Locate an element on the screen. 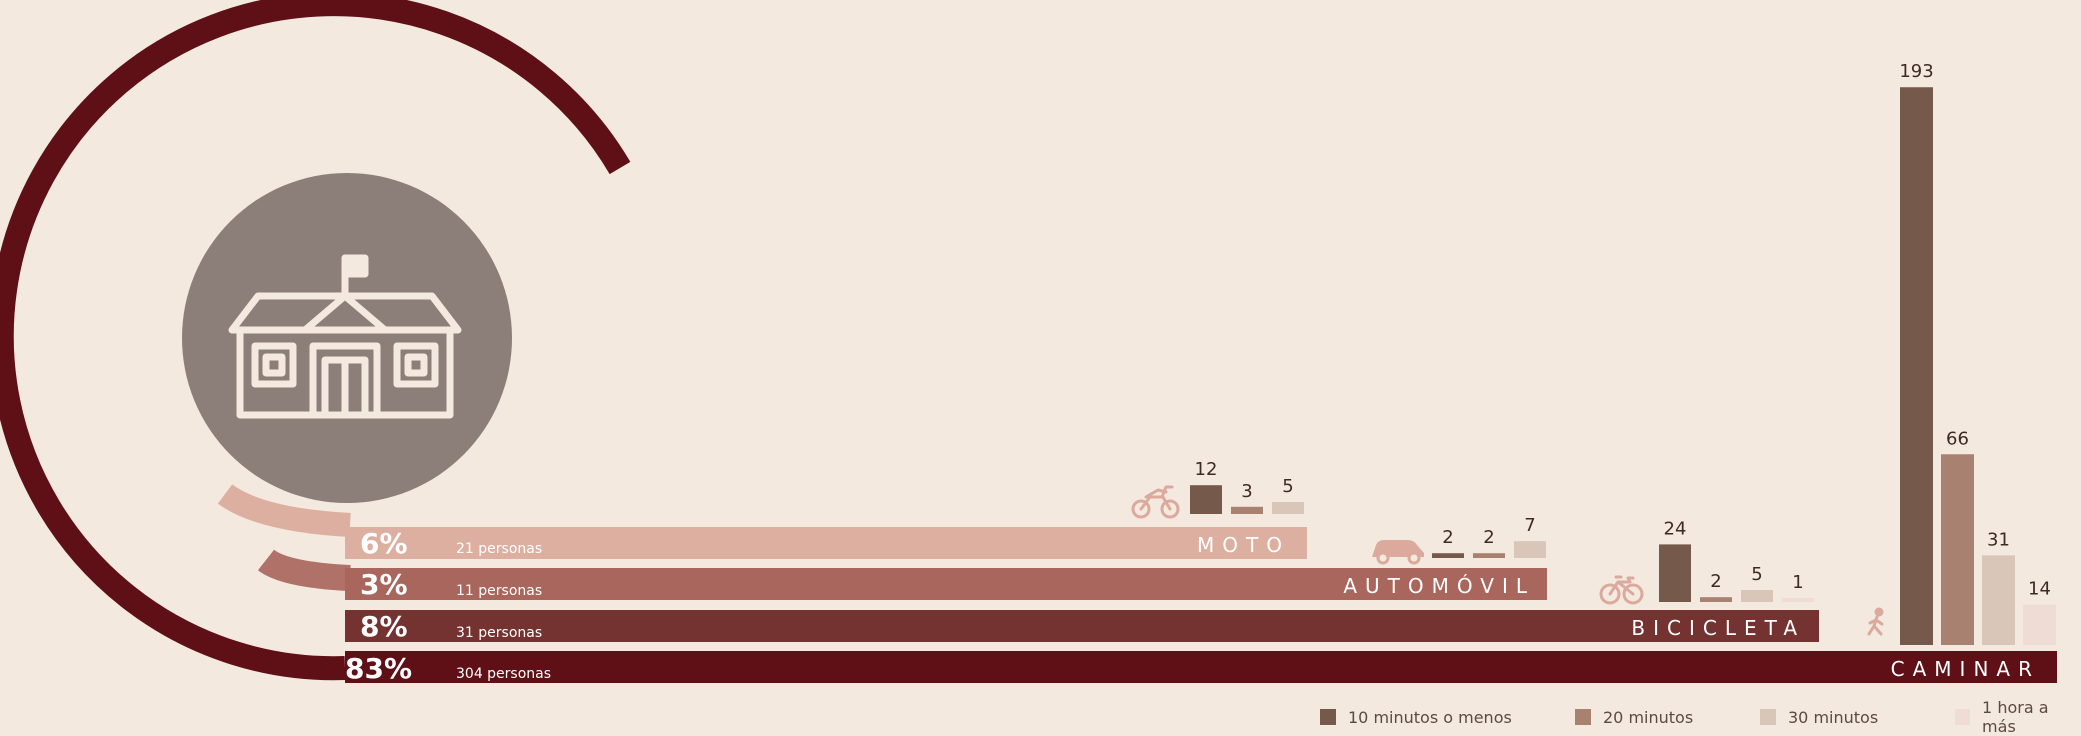  legend-item-30: 30 minutos is located at coordinates (1819, 717).